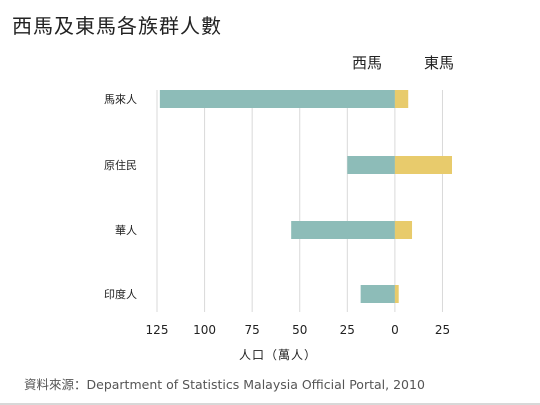 This screenshot has height=405, width=540. I want to click on category-label-3: 印度人, so click(120, 294).